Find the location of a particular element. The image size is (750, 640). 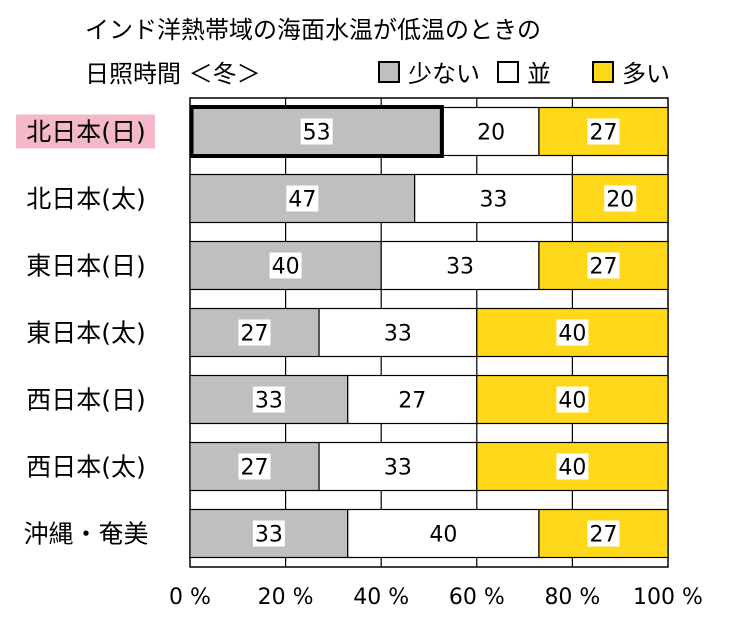

legend-item-normal: 並 is located at coordinates (524, 71).